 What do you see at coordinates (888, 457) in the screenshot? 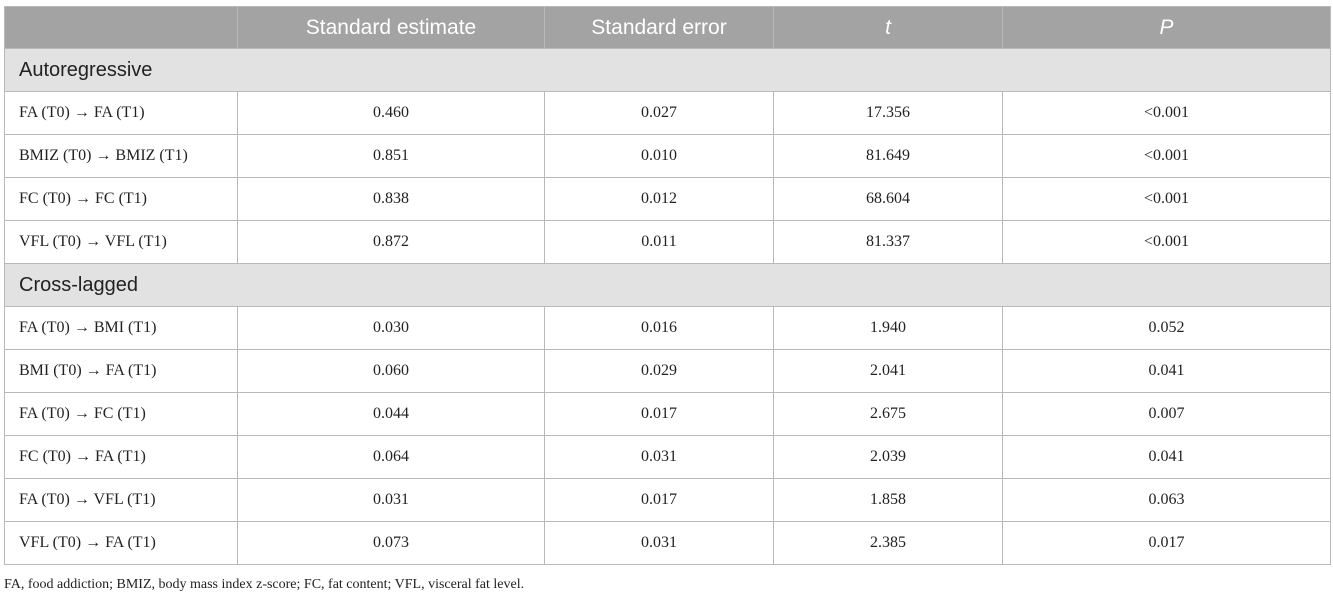
I see `cell-t: 2.039` at bounding box center [888, 457].